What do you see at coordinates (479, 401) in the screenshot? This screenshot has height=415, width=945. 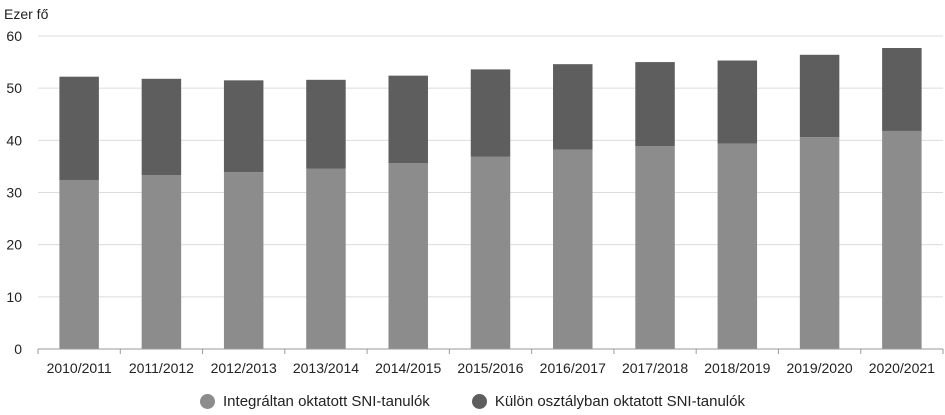 I see `legend-swatch-separate-class` at bounding box center [479, 401].